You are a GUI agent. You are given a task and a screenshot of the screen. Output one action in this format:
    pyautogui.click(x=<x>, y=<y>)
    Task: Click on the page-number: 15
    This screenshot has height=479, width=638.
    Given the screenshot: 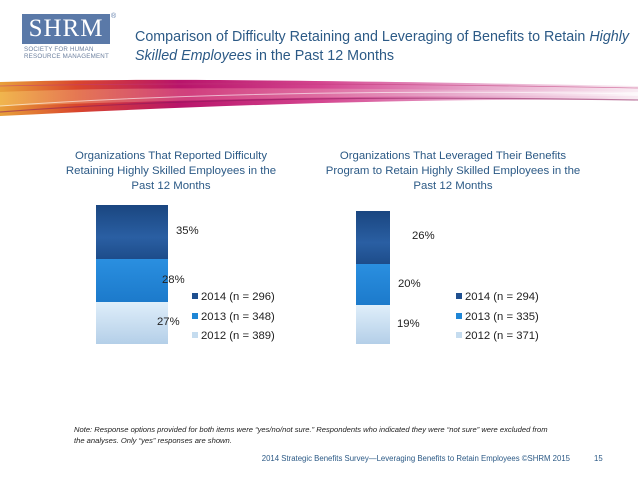 What is the action you would take?
    pyautogui.click(x=598, y=458)
    